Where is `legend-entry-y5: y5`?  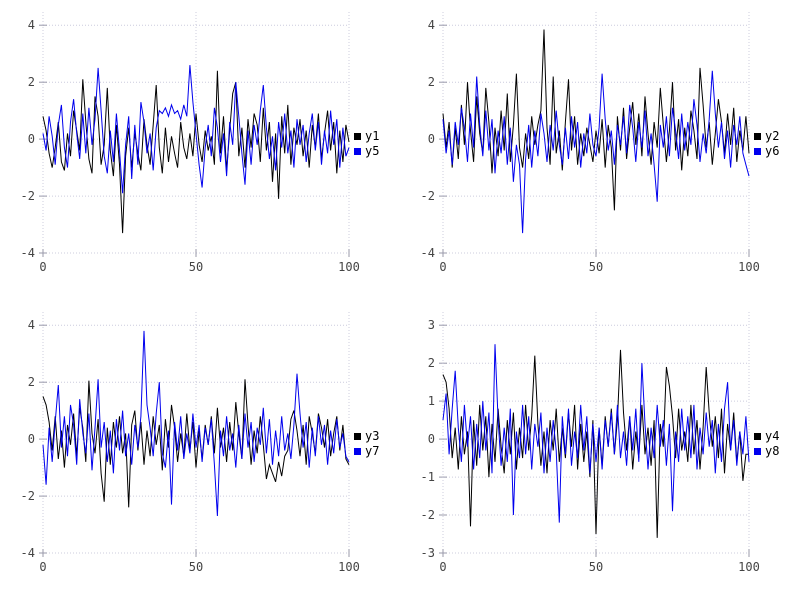 legend-entry-y5: y5 is located at coordinates (366, 151).